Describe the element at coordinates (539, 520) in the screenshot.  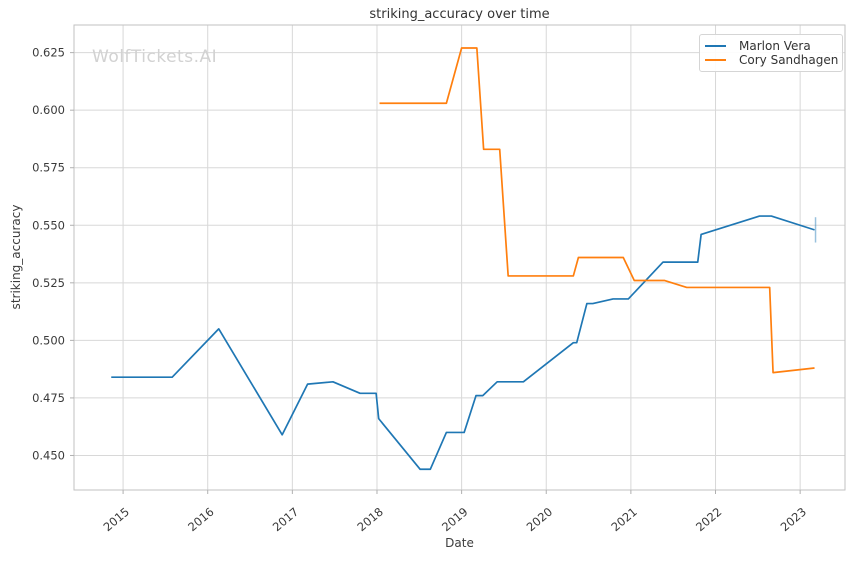
I see `x-tick-label: 2020` at that location.